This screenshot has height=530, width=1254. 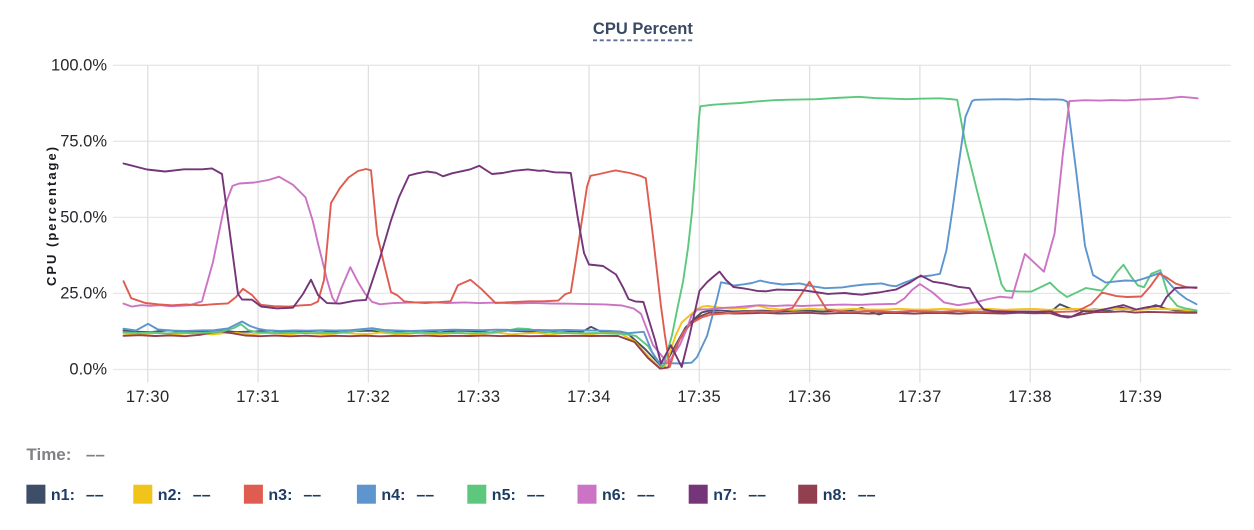 I want to click on svg-text: 17:39, so click(x=1141, y=397).